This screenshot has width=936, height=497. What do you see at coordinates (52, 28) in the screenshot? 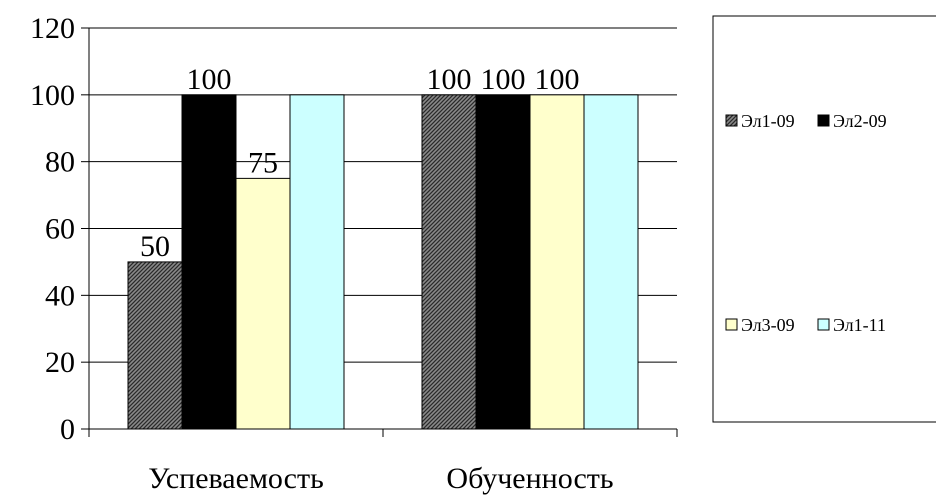
I see `y-tick-label: 120` at bounding box center [52, 28].